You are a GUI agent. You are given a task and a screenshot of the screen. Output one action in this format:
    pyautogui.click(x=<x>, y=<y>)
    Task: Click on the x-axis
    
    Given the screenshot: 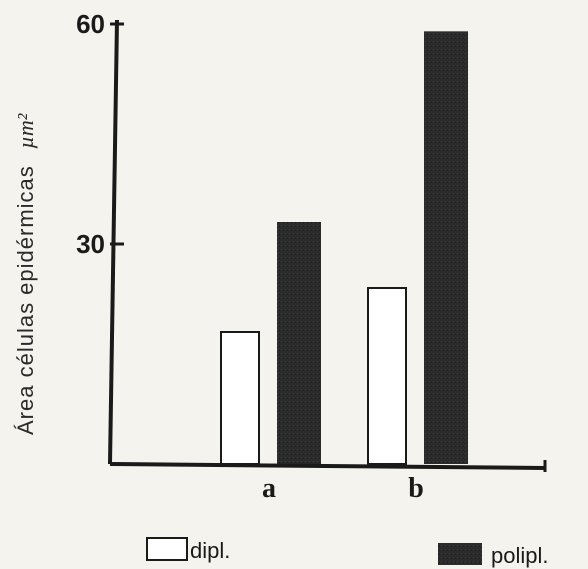 What is the action you would take?
    pyautogui.click(x=327, y=466)
    